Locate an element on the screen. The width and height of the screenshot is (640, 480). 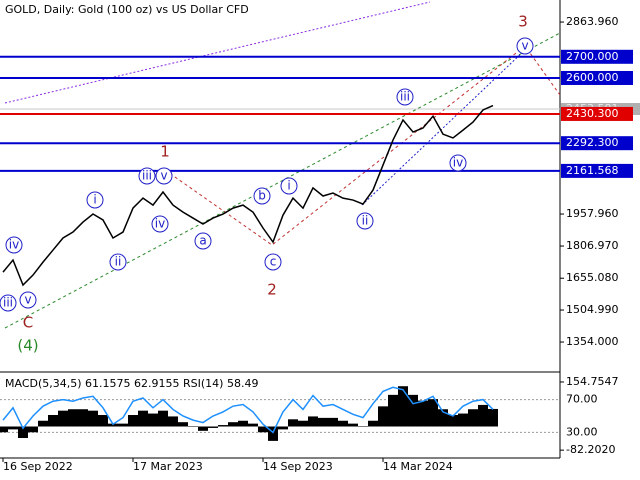
y-tick-label: -82.2020 is located at coordinates (590, 449).